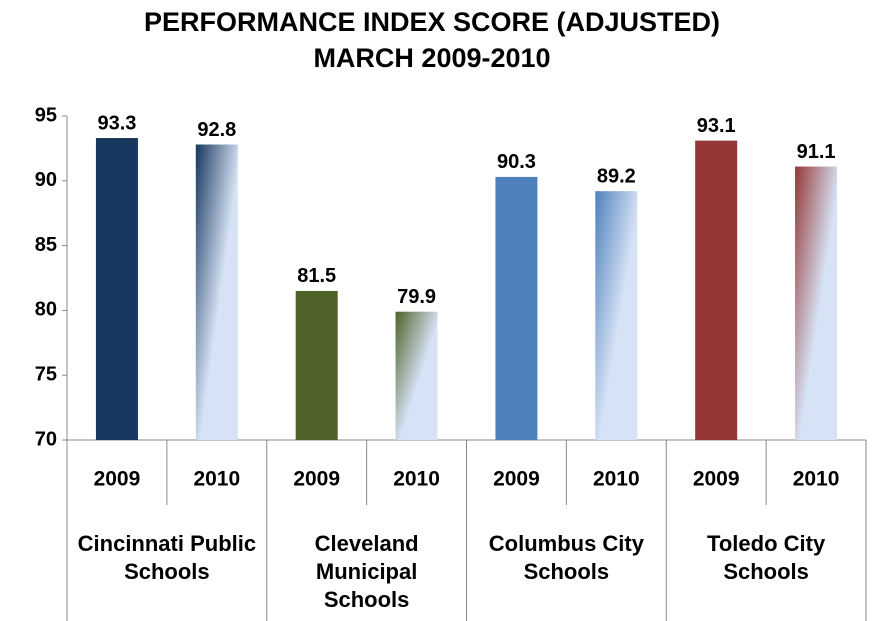  What do you see at coordinates (46, 374) in the screenshot?
I see `y-tick-label: 75` at bounding box center [46, 374].